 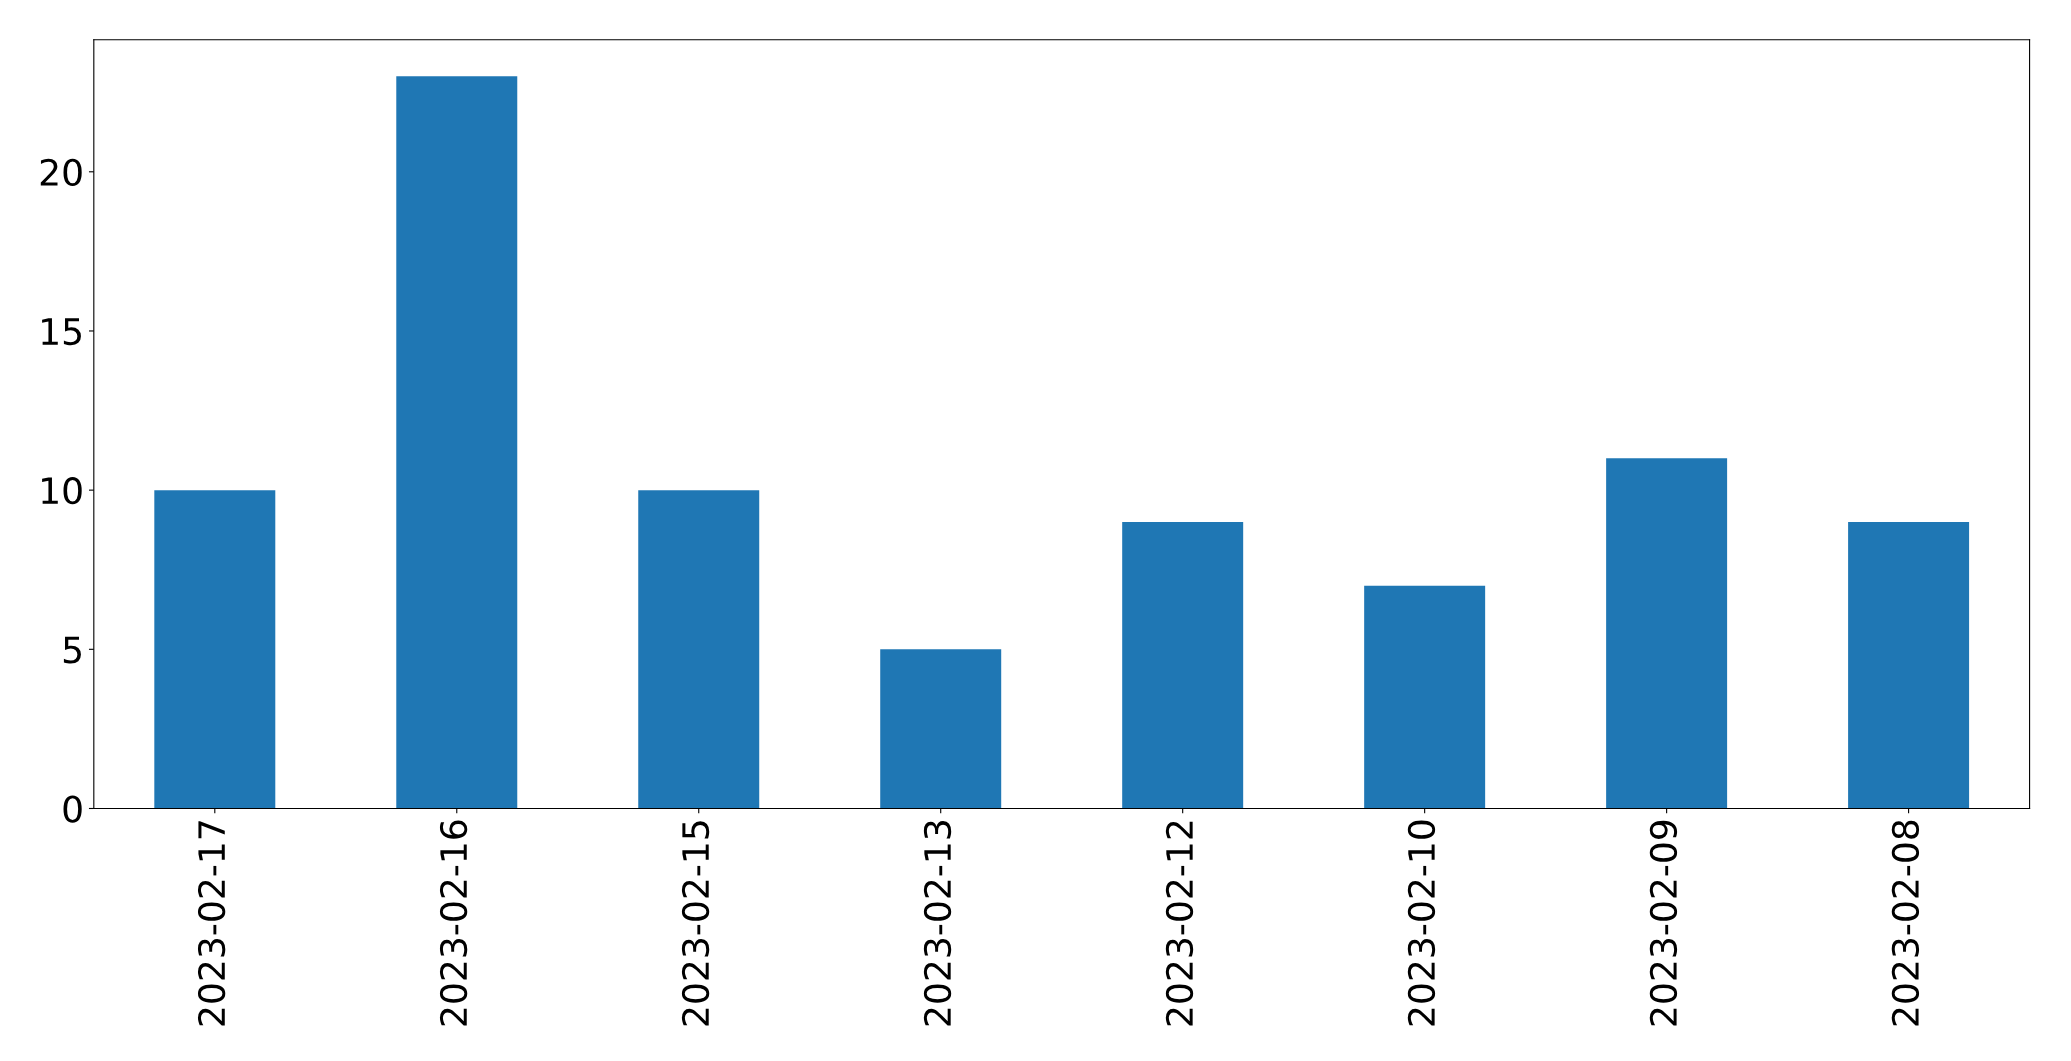 What do you see at coordinates (61, 172) in the screenshot?
I see `y-tick-label: 20` at bounding box center [61, 172].